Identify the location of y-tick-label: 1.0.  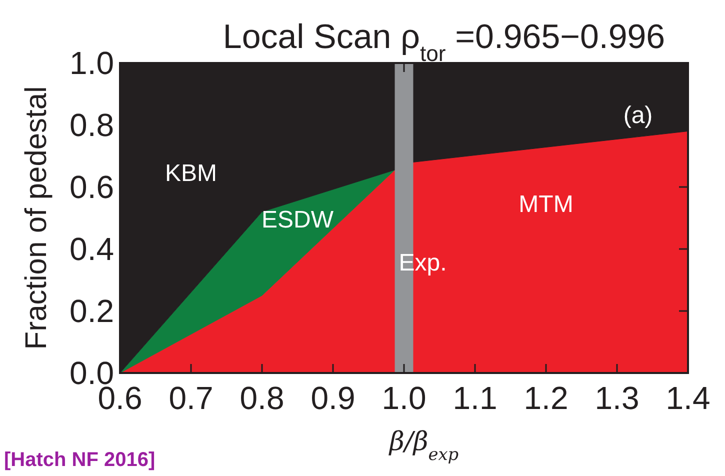
(92, 63).